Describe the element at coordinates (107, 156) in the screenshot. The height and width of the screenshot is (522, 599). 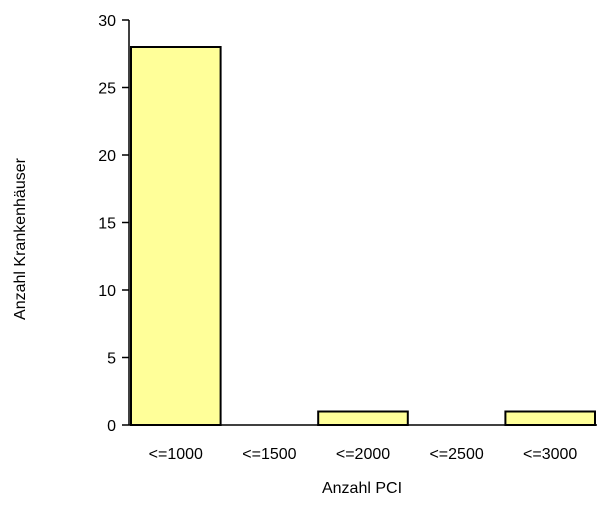
I see `y-tick-label: 20` at that location.